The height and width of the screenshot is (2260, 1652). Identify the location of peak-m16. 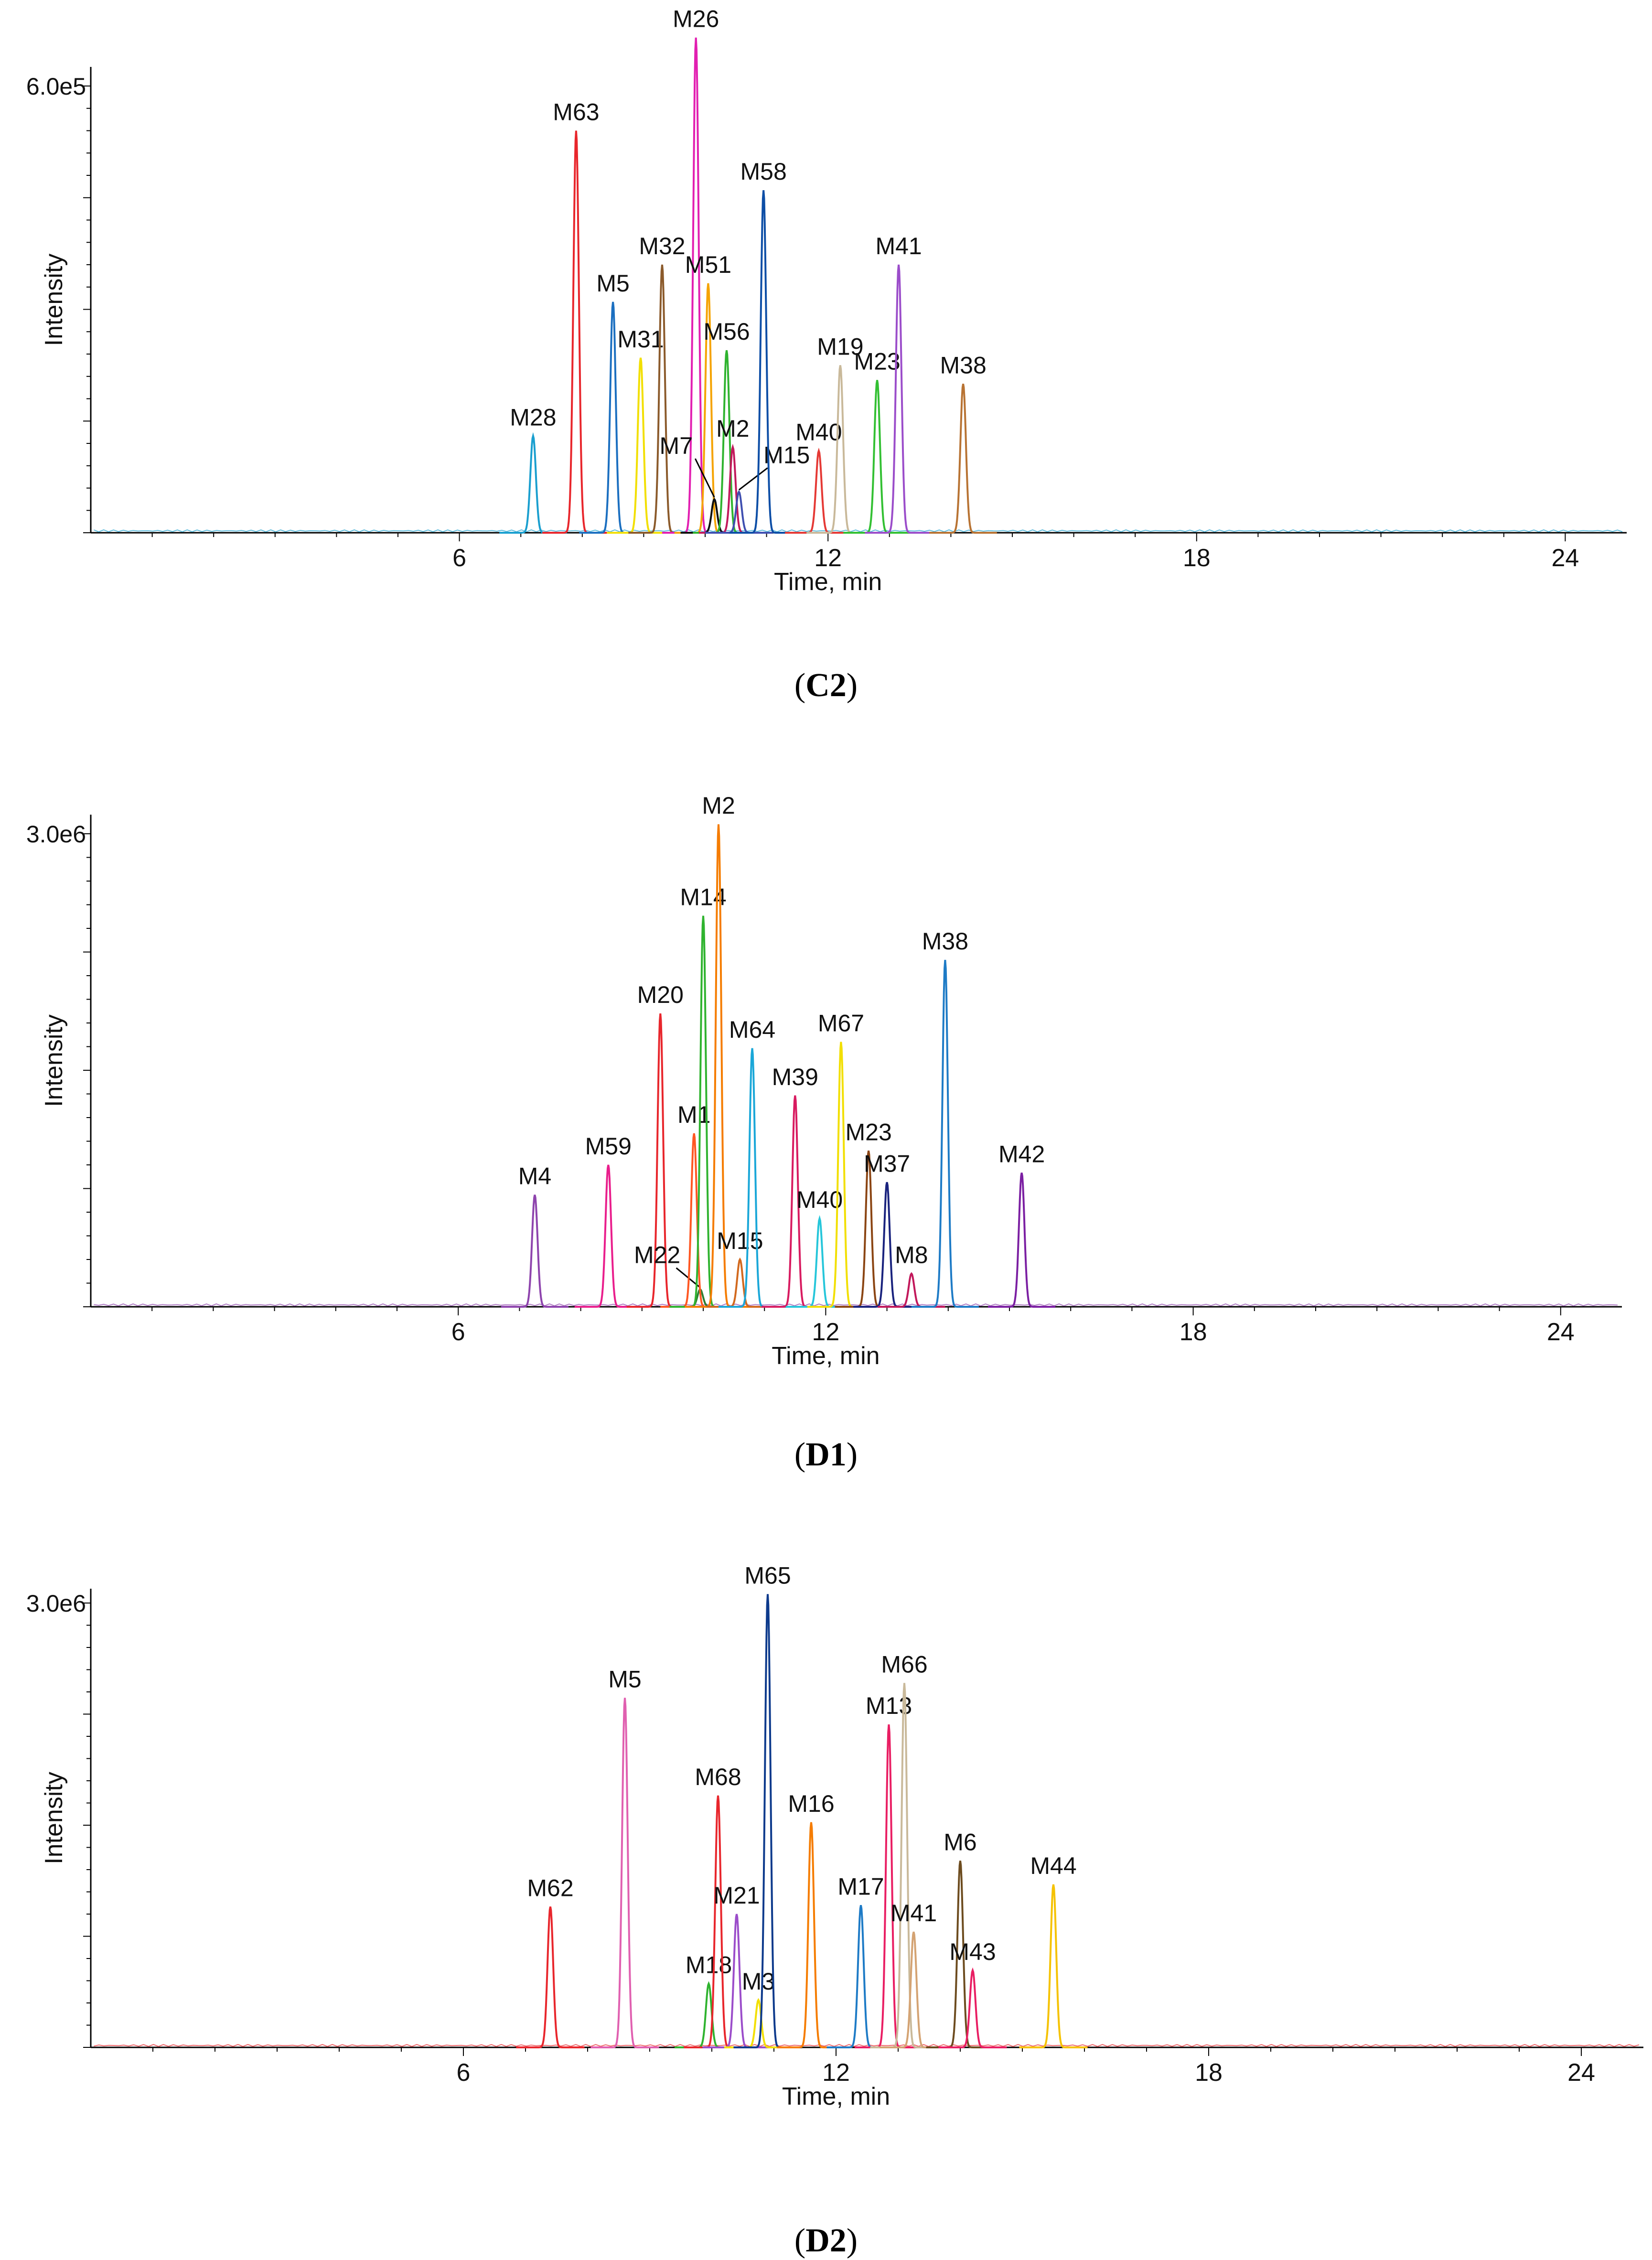
(812, 1935).